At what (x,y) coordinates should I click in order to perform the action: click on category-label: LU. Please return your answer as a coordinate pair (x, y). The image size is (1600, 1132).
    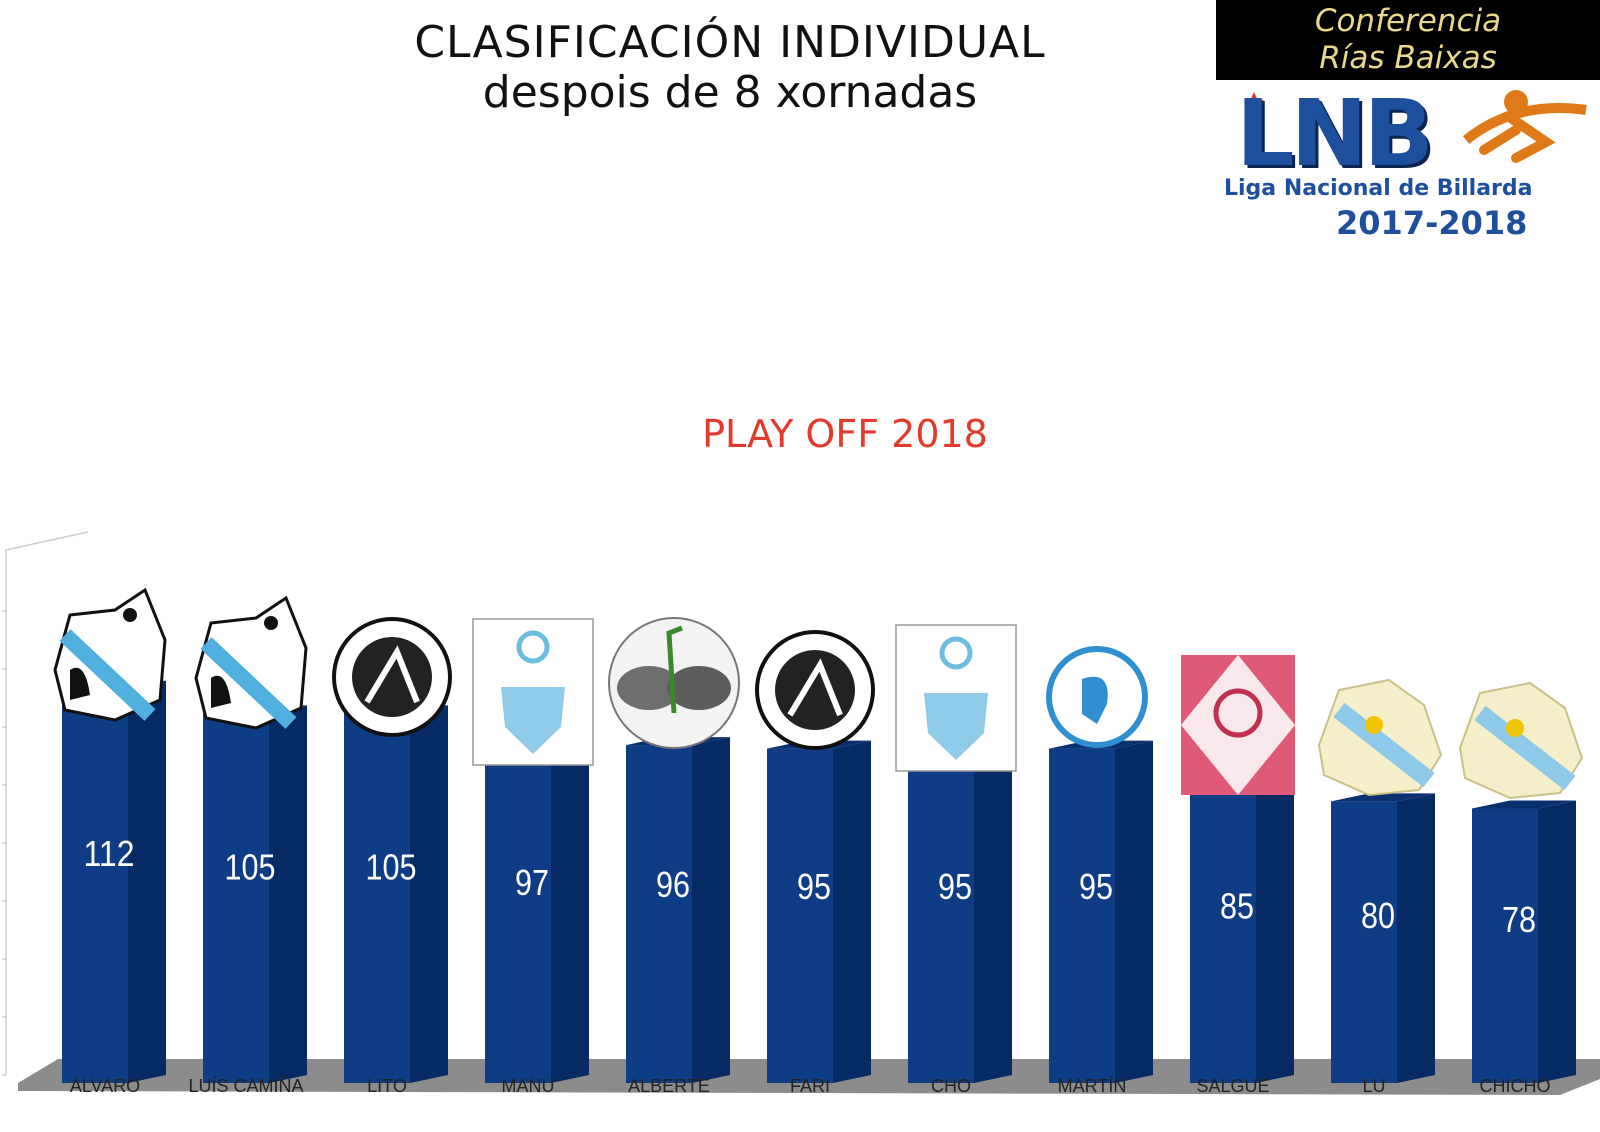
    Looking at the image, I should click on (1373, 1086).